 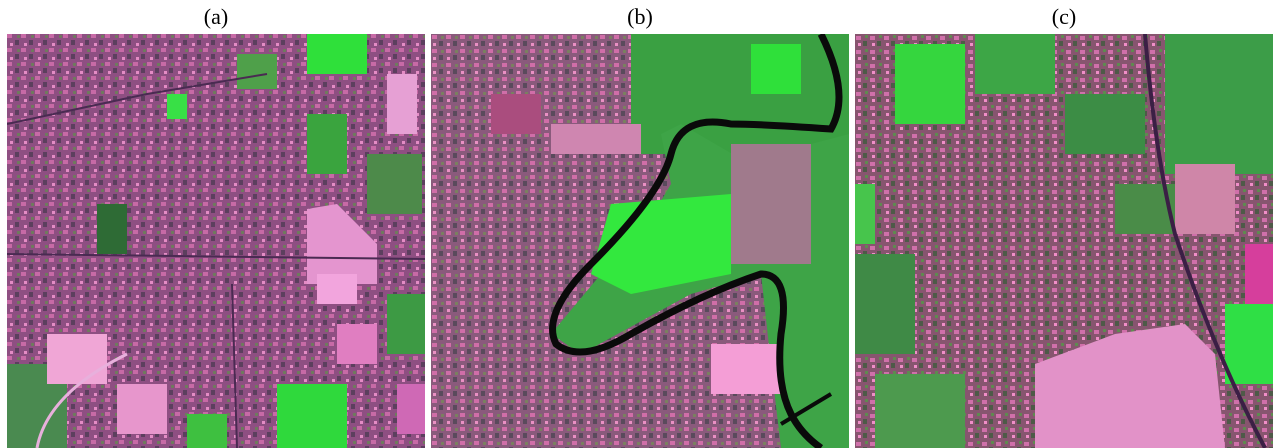 What do you see at coordinates (1064, 16) in the screenshot?
I see `panel-c-caption: (c)` at bounding box center [1064, 16].